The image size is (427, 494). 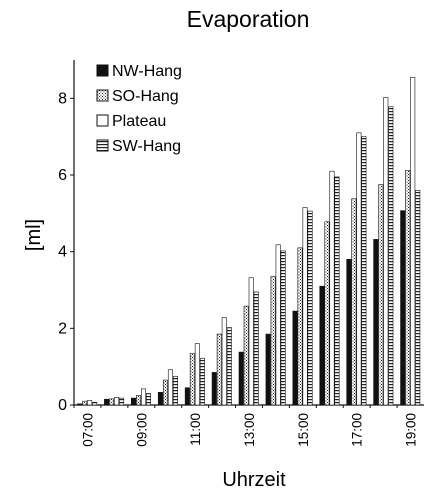 I want to click on x-tick-label: 09:00, so click(x=141, y=430).